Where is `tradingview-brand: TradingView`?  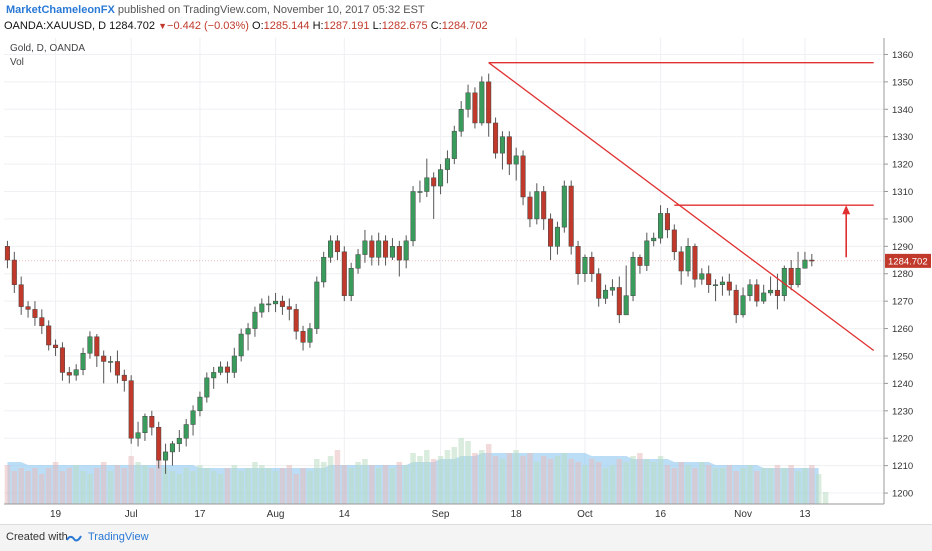 tradingview-brand: TradingView is located at coordinates (118, 537).